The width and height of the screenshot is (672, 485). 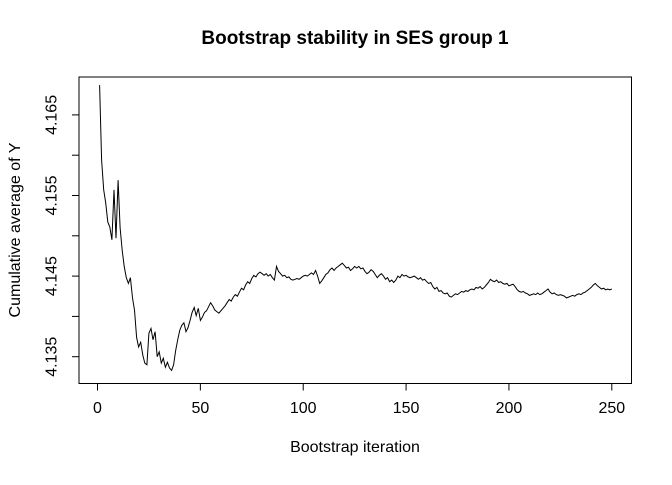 What do you see at coordinates (611, 408) in the screenshot?
I see `x-tick-label: 250` at bounding box center [611, 408].